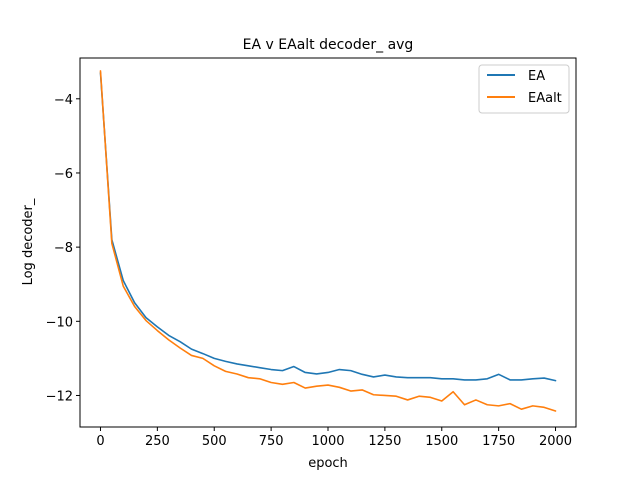 The image size is (640, 480). I want to click on legend: EA EAalt, so click(524, 89).